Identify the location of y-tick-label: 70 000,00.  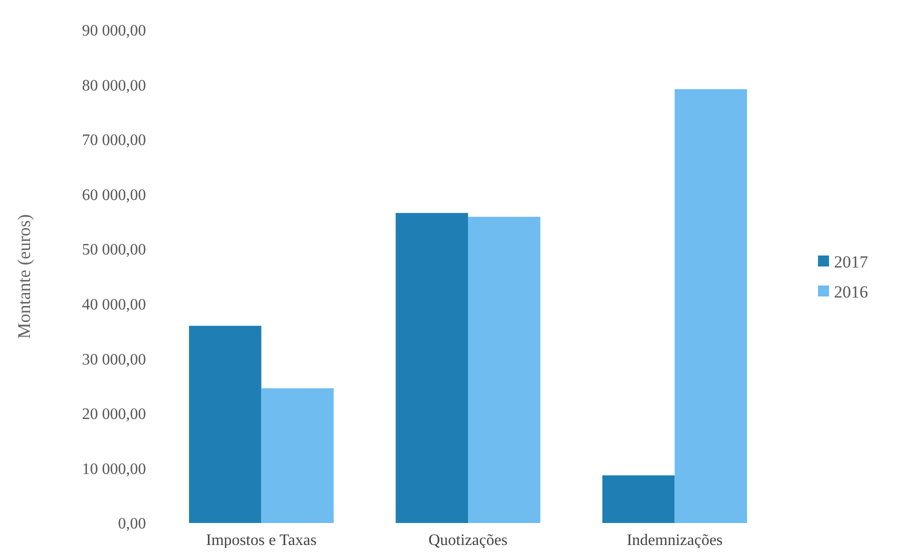
(114, 141).